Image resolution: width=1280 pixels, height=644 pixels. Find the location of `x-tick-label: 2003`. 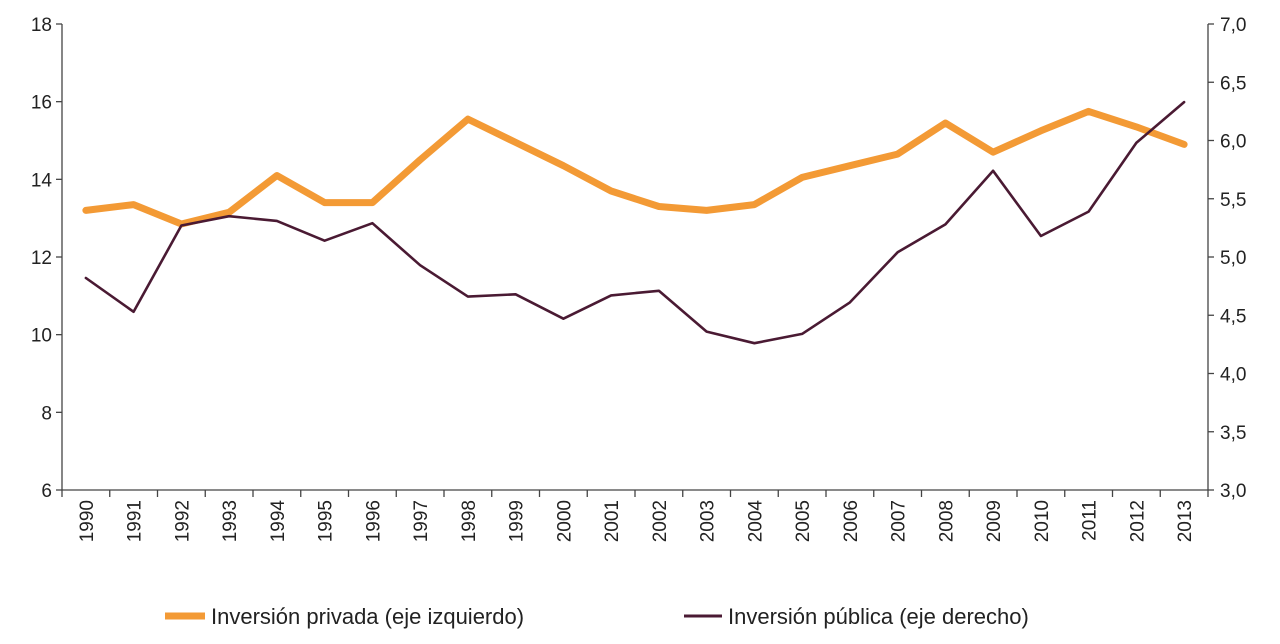

x-tick-label: 2003 is located at coordinates (708, 521).